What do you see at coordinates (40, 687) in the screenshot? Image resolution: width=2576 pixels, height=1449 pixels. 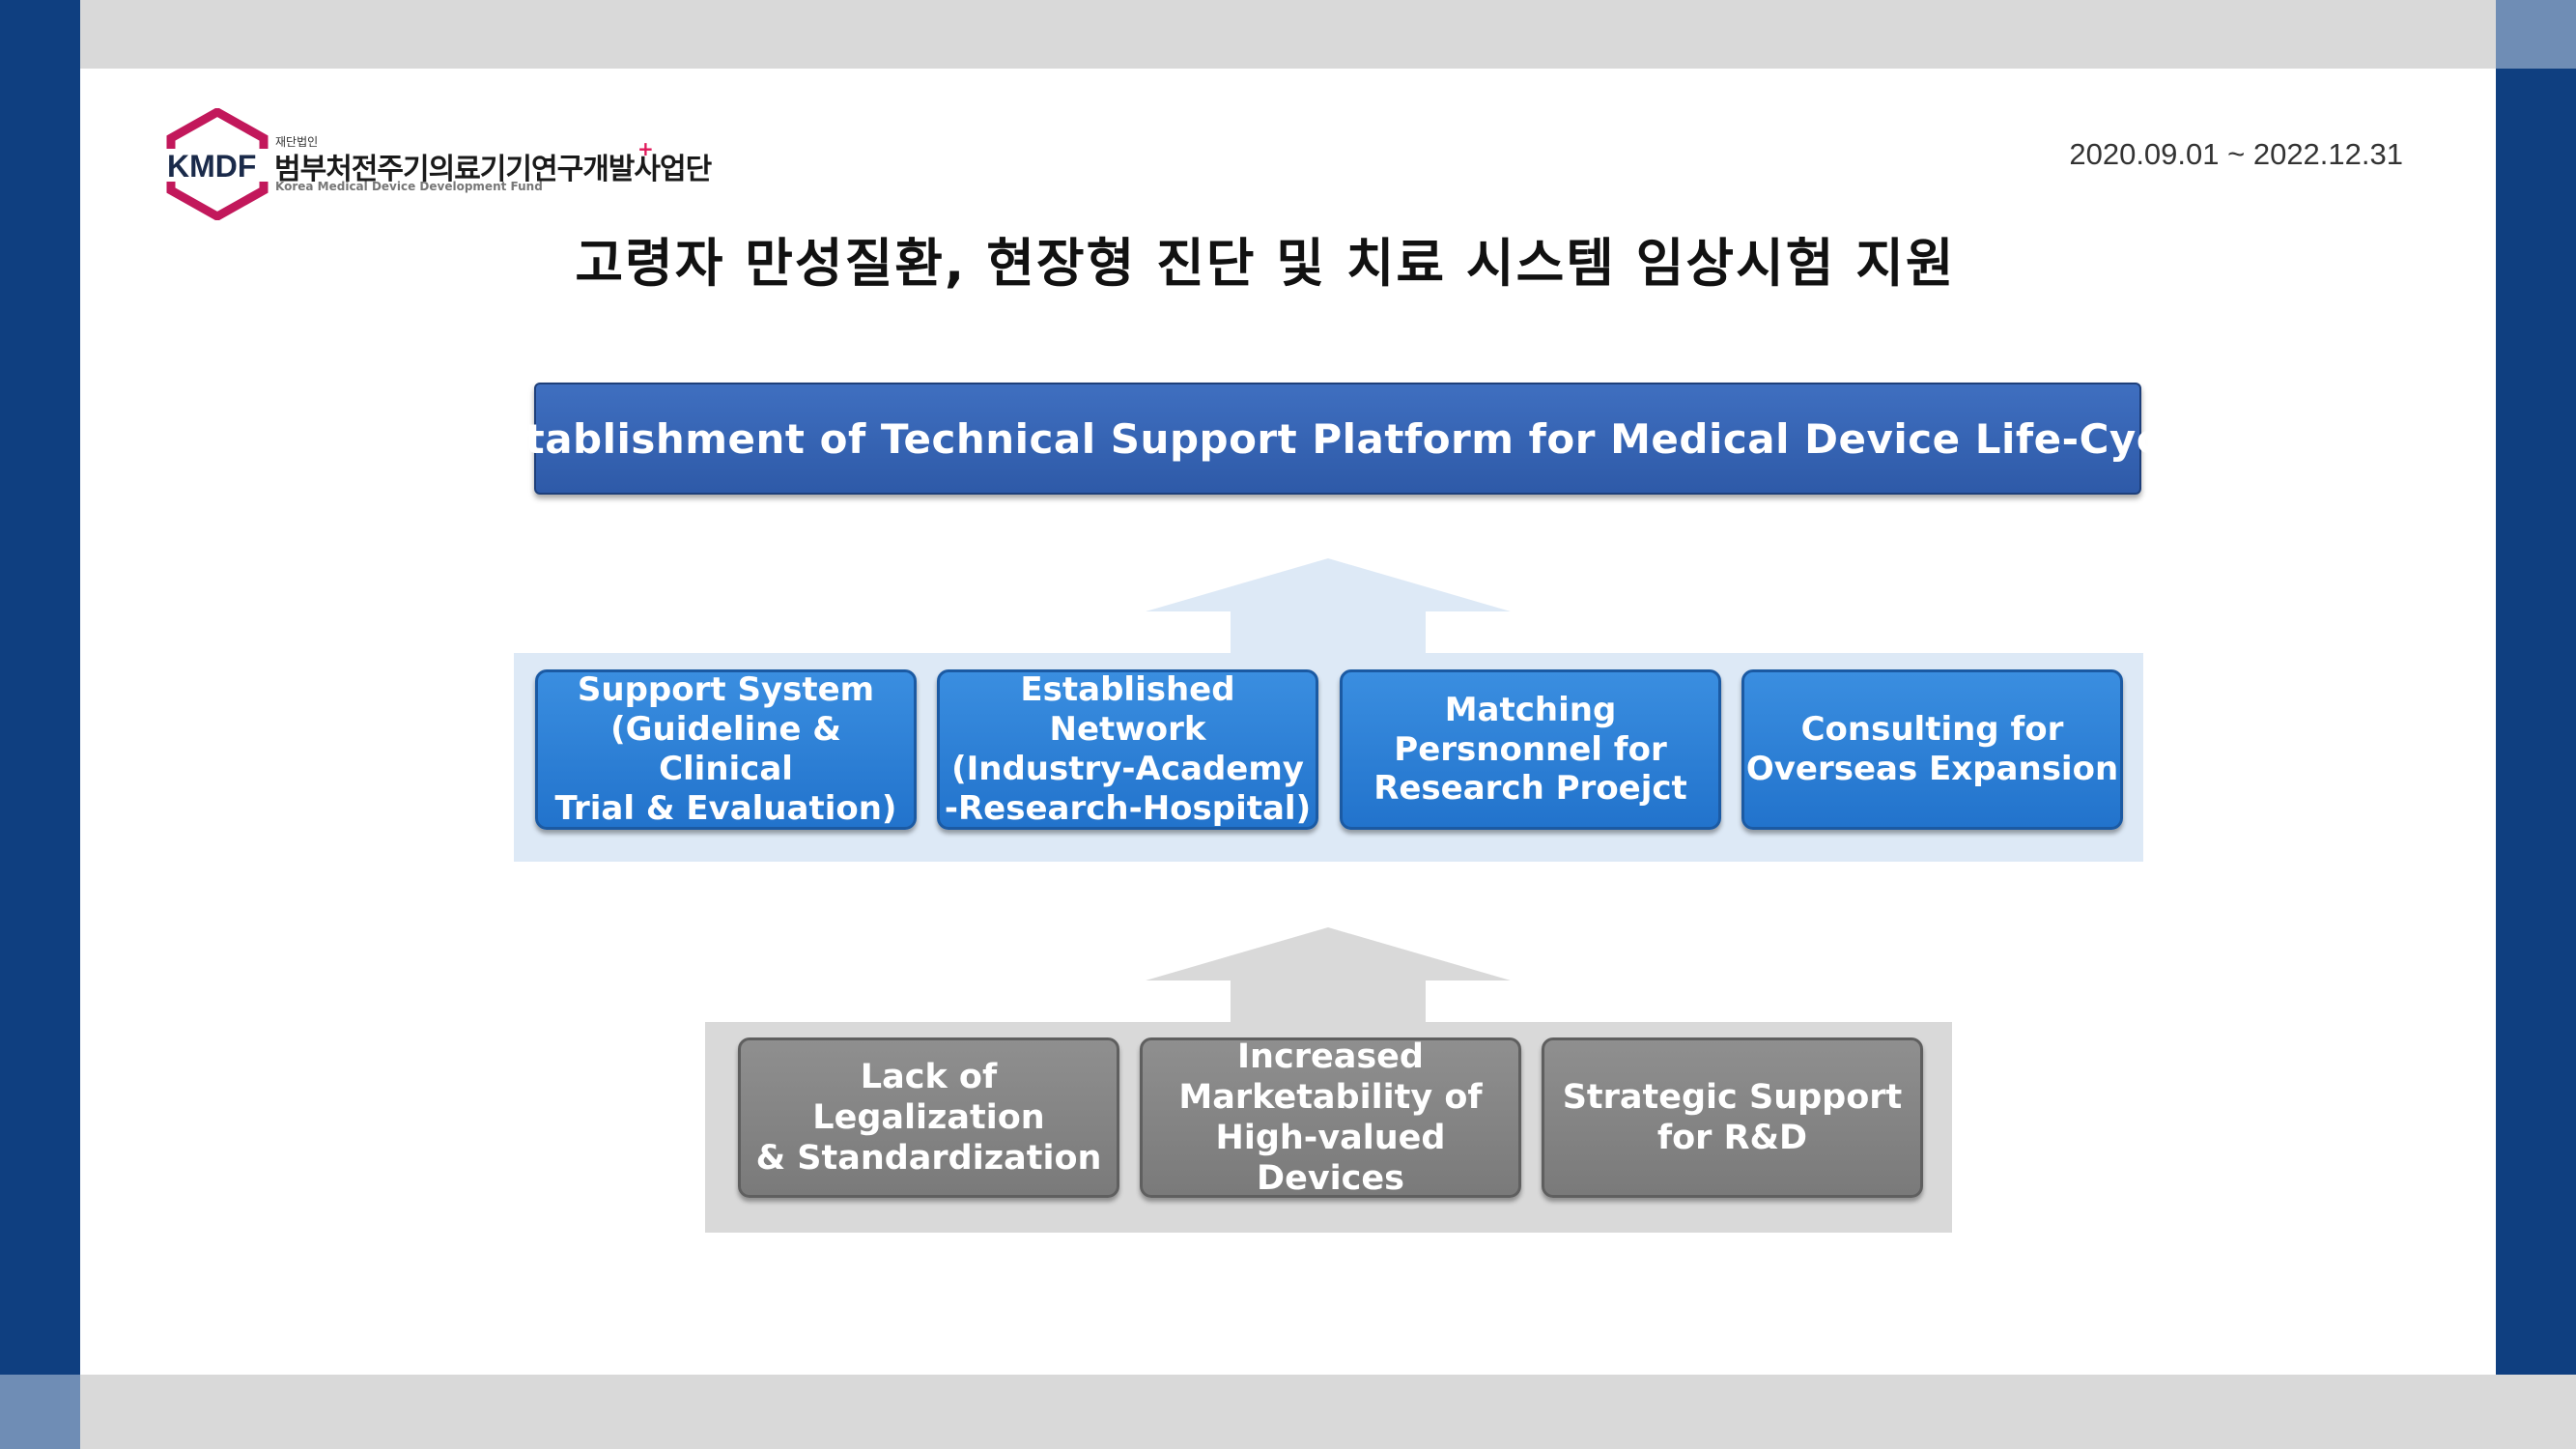 I see `left-frame-bar` at bounding box center [40, 687].